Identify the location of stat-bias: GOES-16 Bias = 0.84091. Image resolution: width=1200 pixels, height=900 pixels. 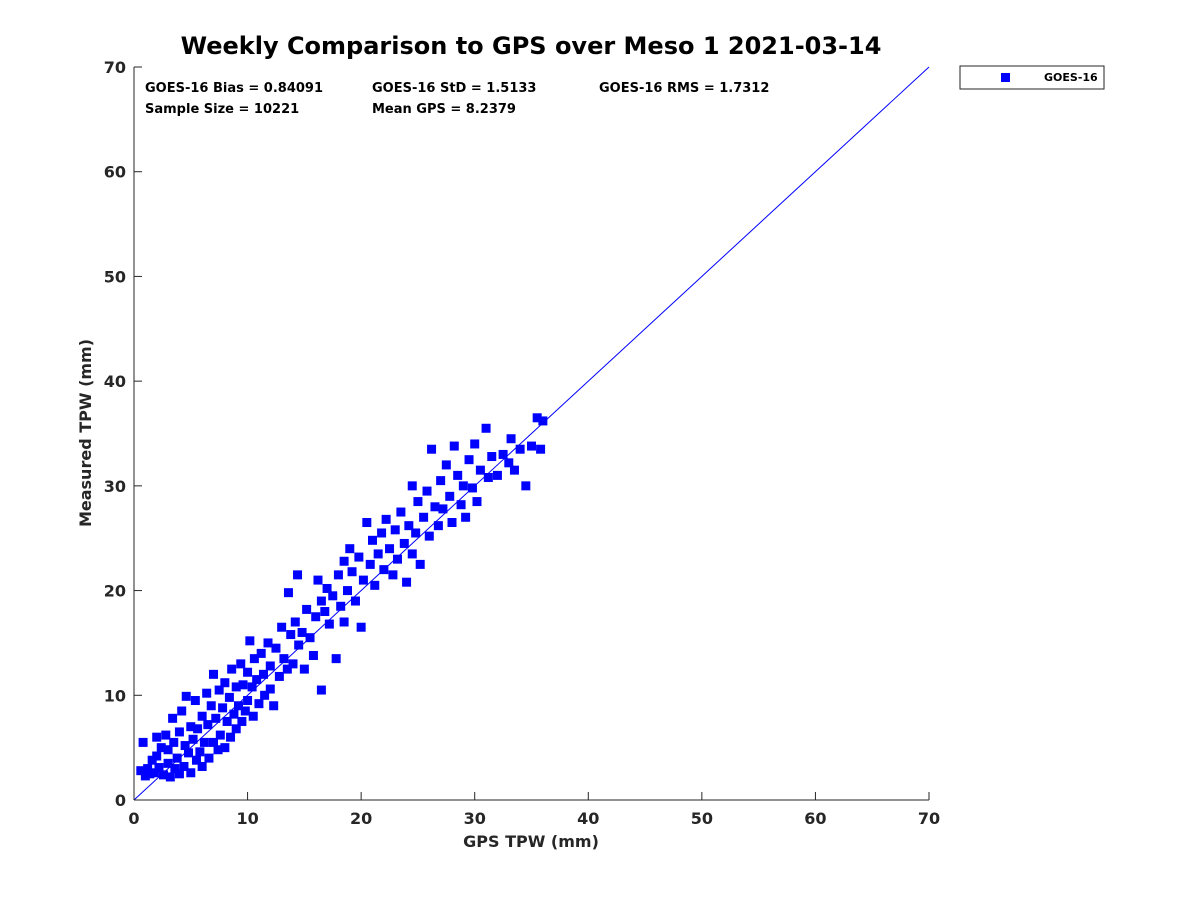
(234, 88).